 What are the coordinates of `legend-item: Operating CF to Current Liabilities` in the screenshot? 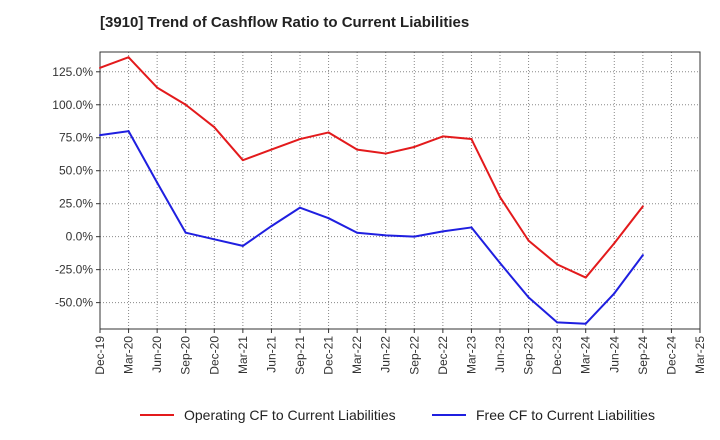 It's located at (268, 415).